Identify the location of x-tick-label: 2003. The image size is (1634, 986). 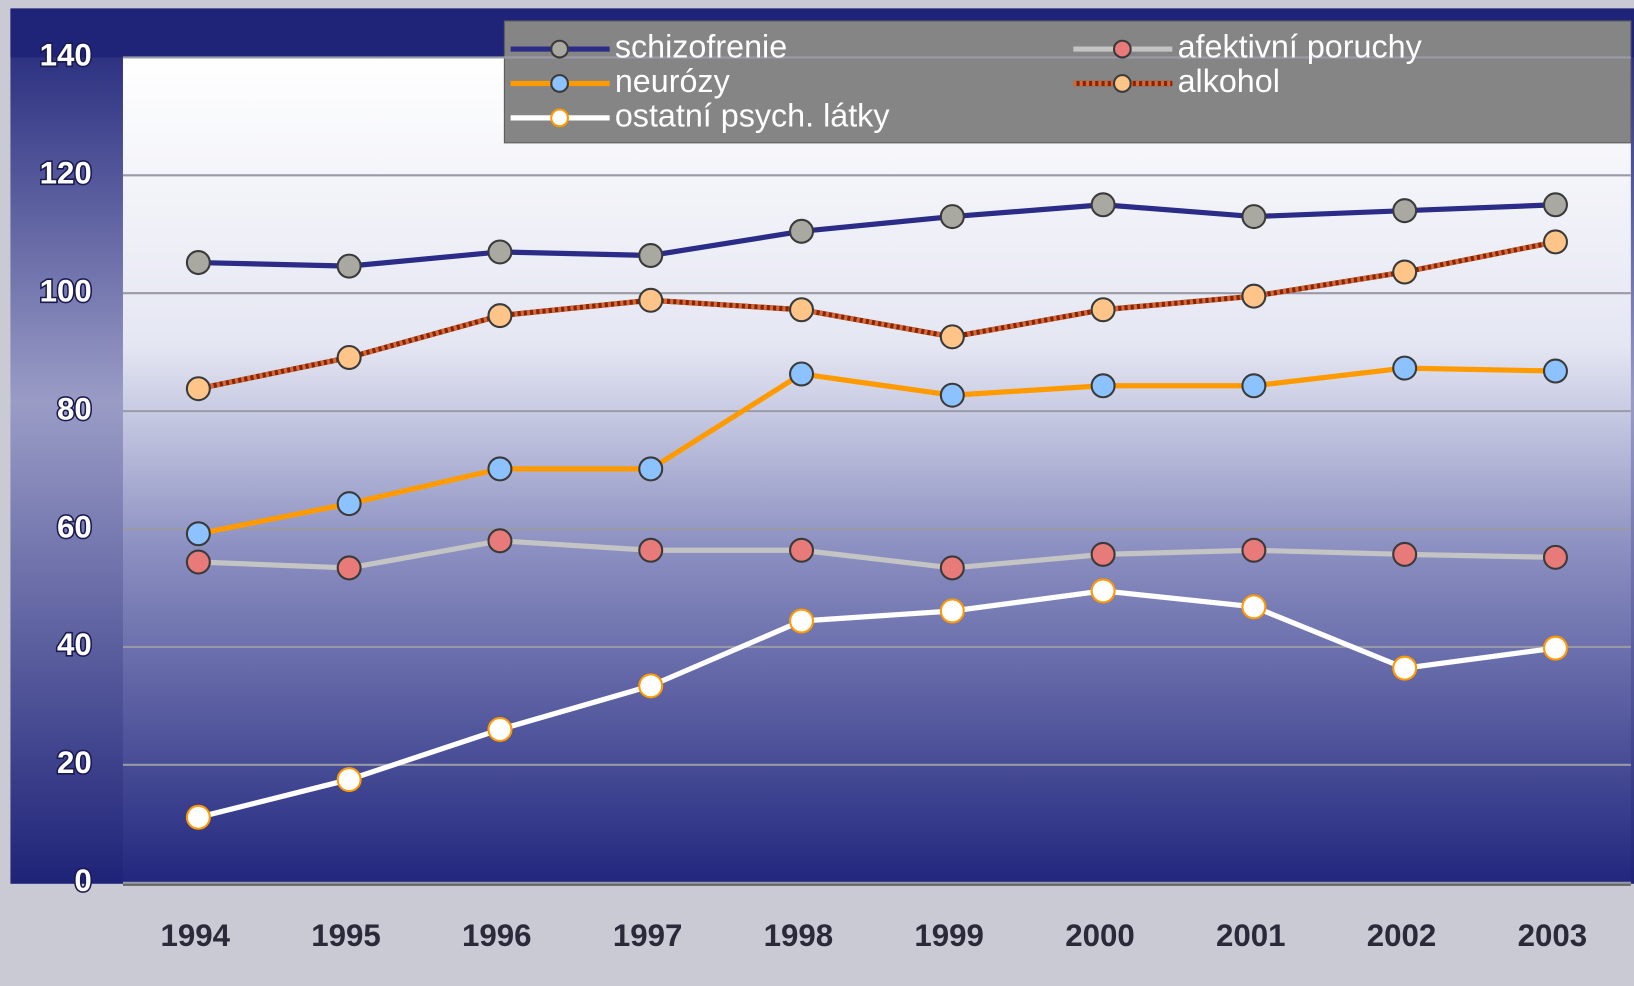
(1553, 935).